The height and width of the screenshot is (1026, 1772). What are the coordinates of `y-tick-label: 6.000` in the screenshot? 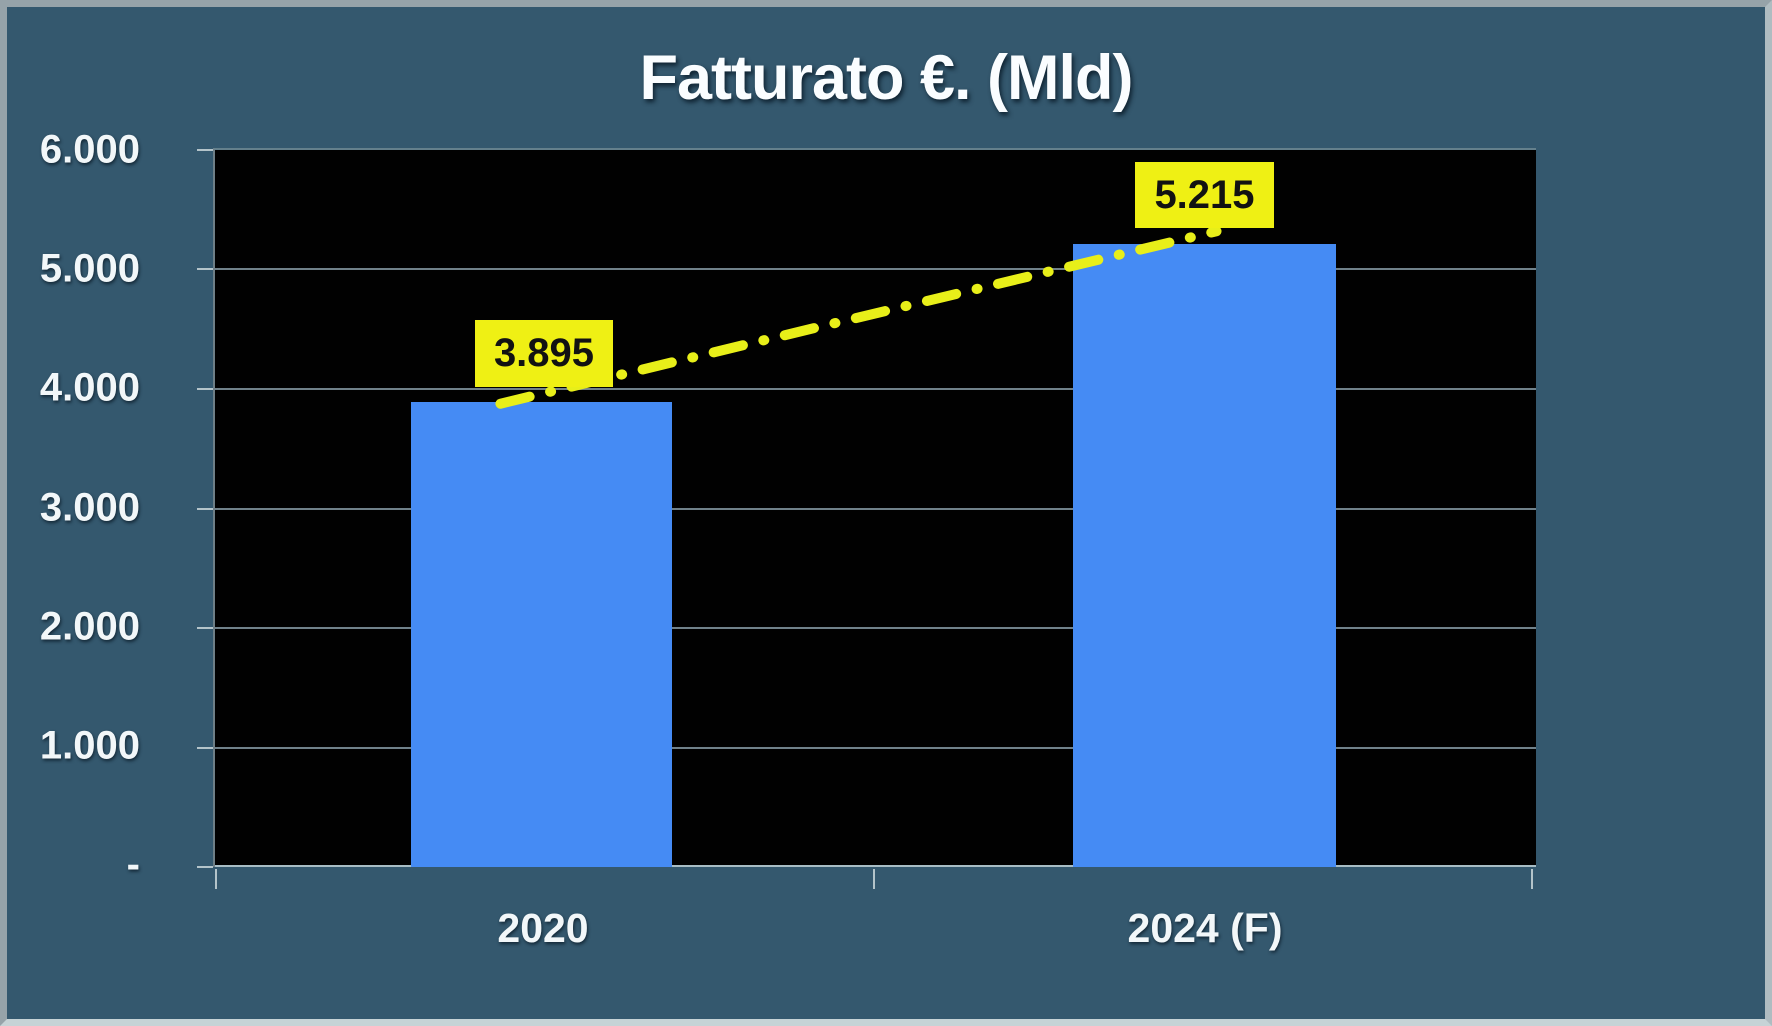 It's located at (89, 149).